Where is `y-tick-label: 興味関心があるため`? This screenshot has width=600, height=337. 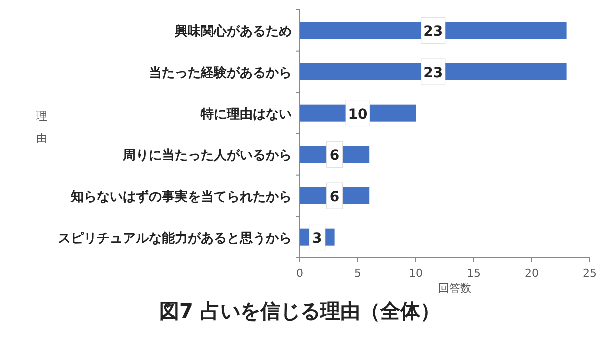 y-tick-label: 興味関心があるため is located at coordinates (233, 32).